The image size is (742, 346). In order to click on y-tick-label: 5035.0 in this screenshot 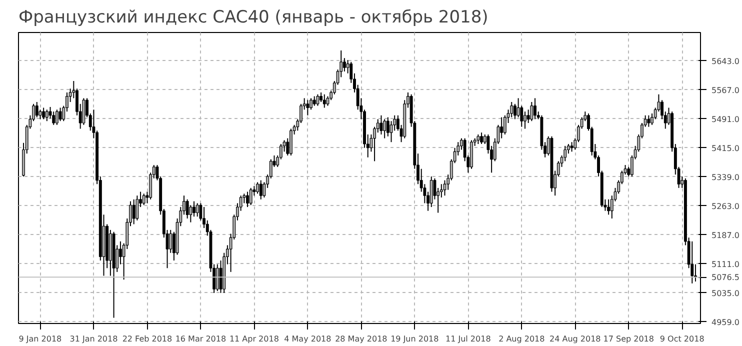, I will do `click(726, 293)`.